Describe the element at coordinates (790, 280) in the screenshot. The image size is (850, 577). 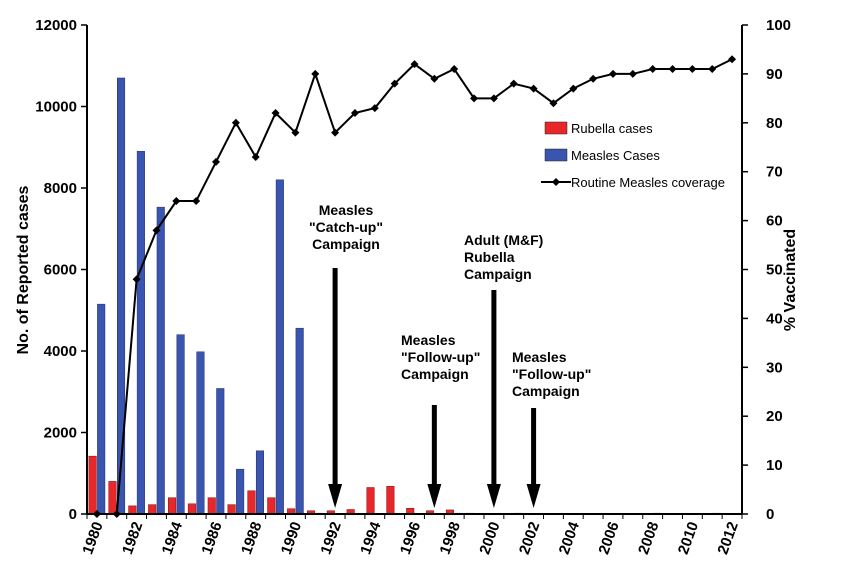
I see `y2-axis-title: % Vaccinated` at that location.